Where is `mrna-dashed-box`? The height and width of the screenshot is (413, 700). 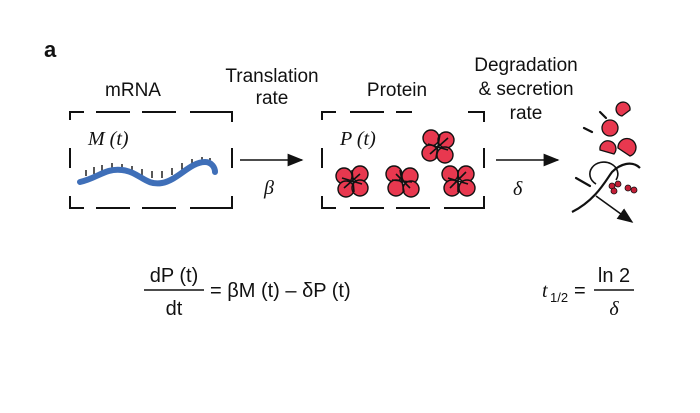
mrna-dashed-box is located at coordinates (151, 160).